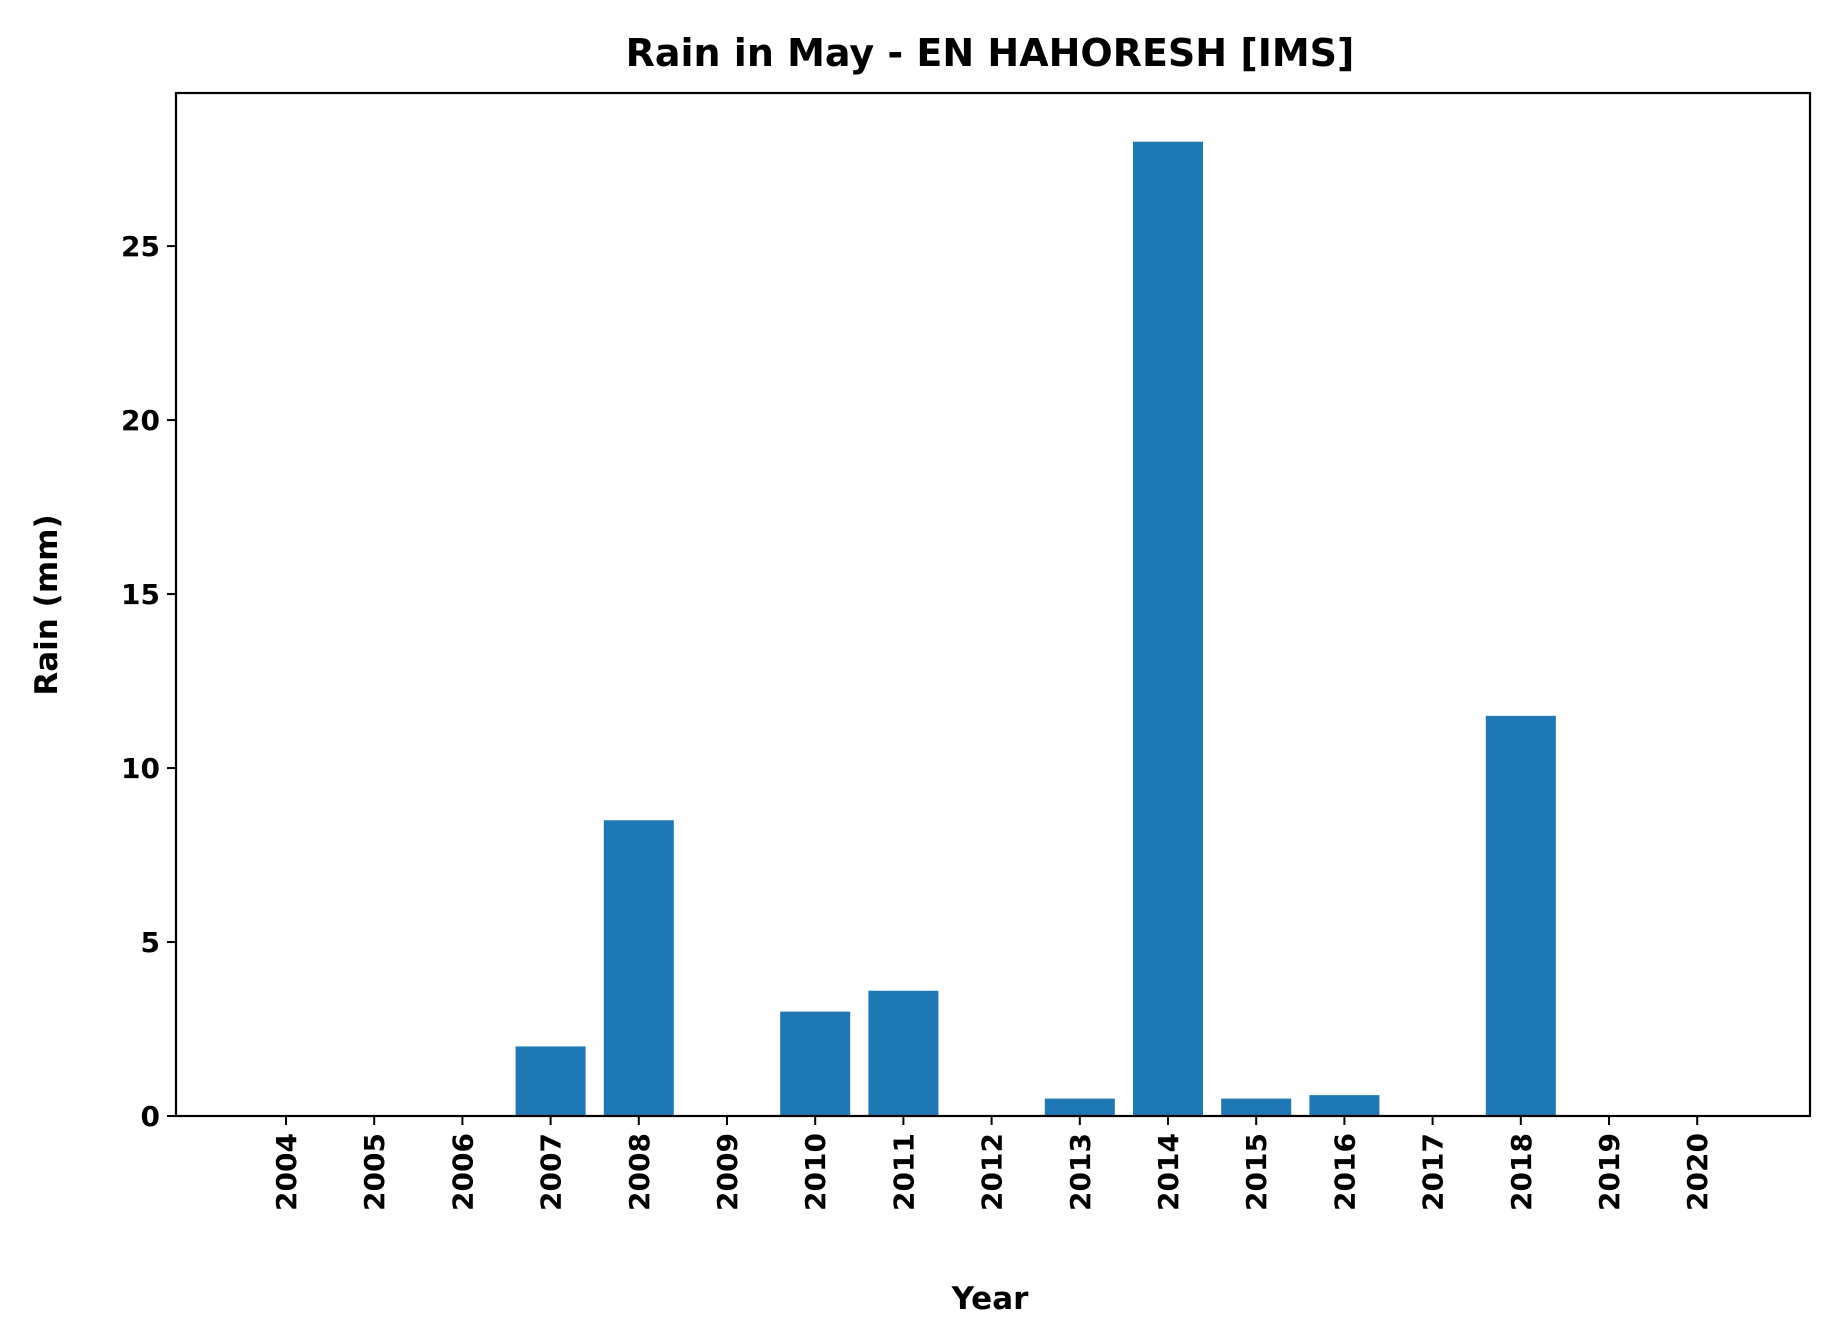  Describe the element at coordinates (462, 1172) in the screenshot. I see `x-tick-label: 2006` at that location.